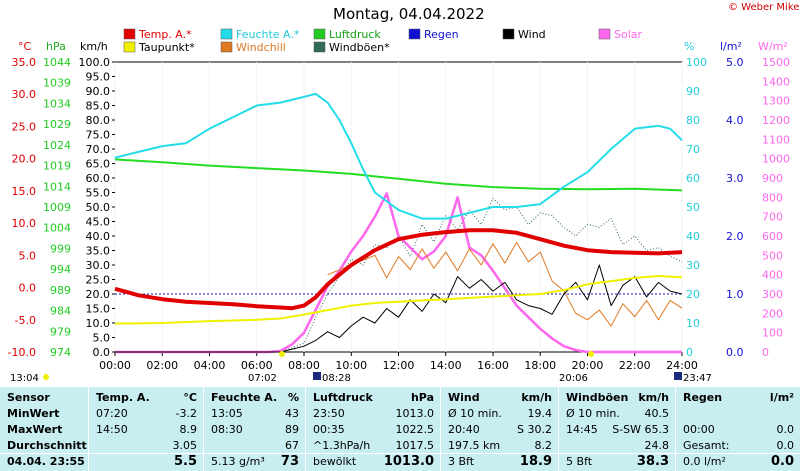  Describe the element at coordinates (351, 365) in the screenshot. I see `x-tick-label: 10:00` at that location.